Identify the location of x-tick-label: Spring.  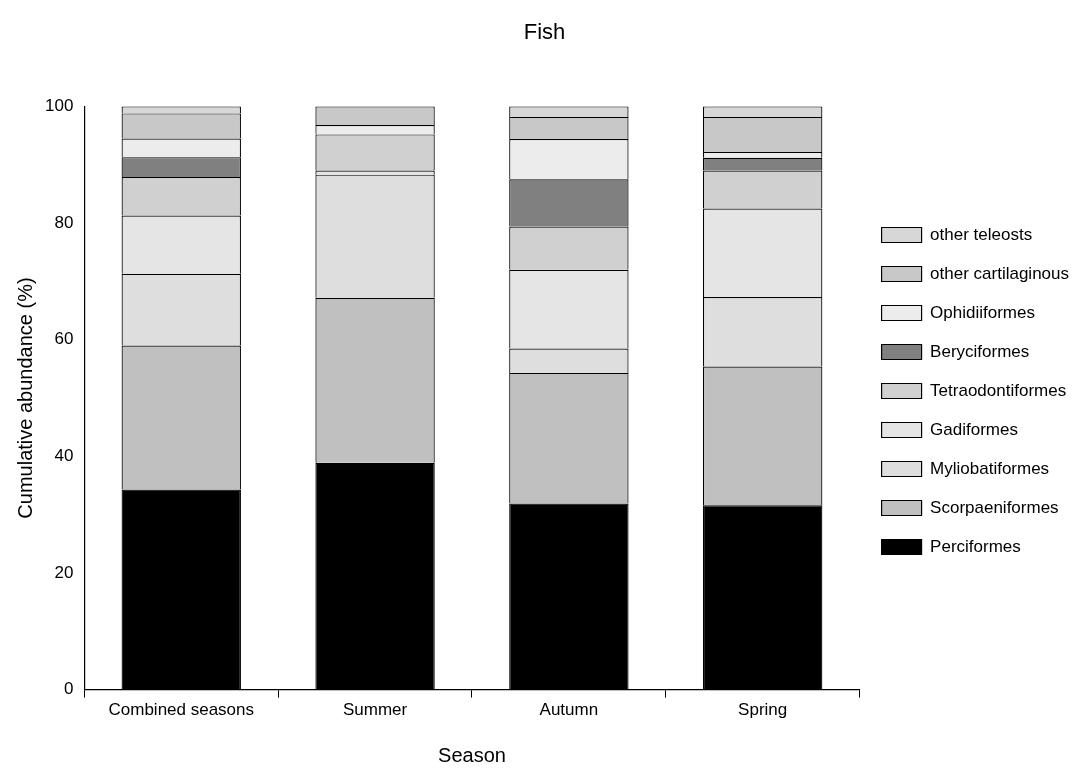
(763, 710).